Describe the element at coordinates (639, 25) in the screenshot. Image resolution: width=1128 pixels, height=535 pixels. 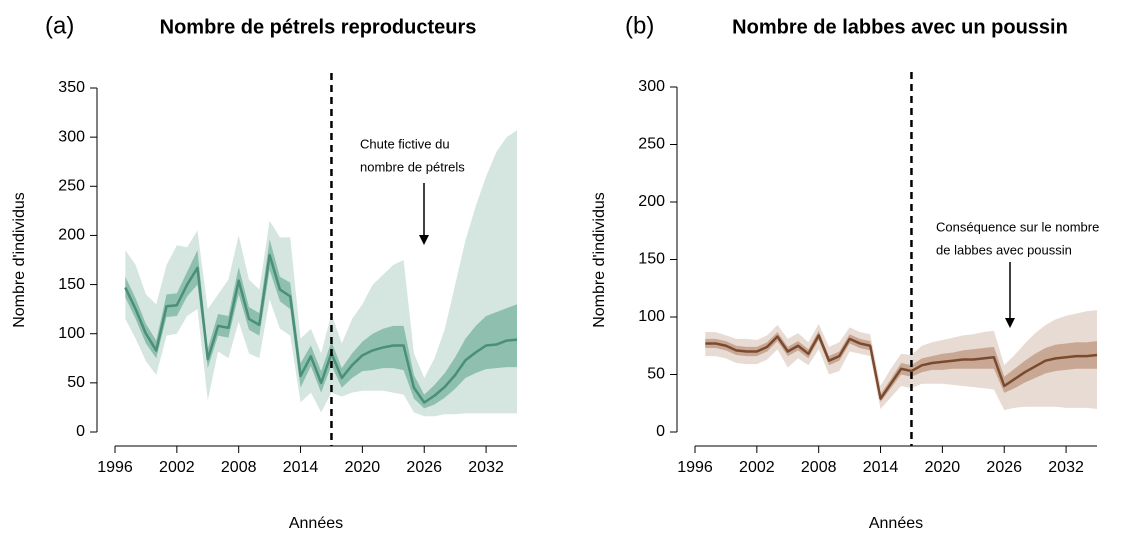
I see `panel-label: (b)` at that location.